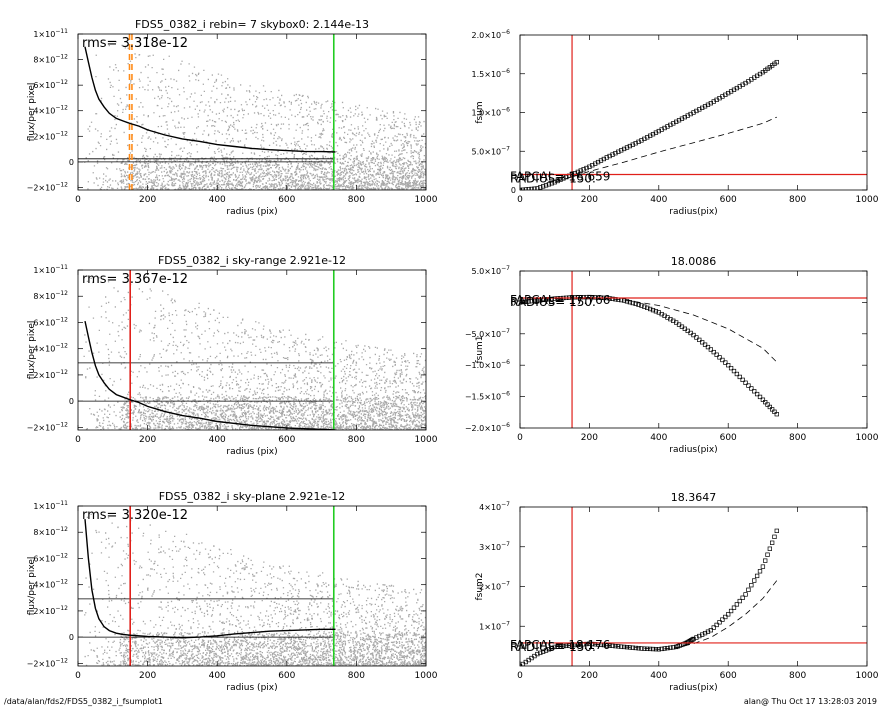  Describe the element at coordinates (251, 688) in the screenshot. I see `p5-xlabel: radius (pix)` at that location.